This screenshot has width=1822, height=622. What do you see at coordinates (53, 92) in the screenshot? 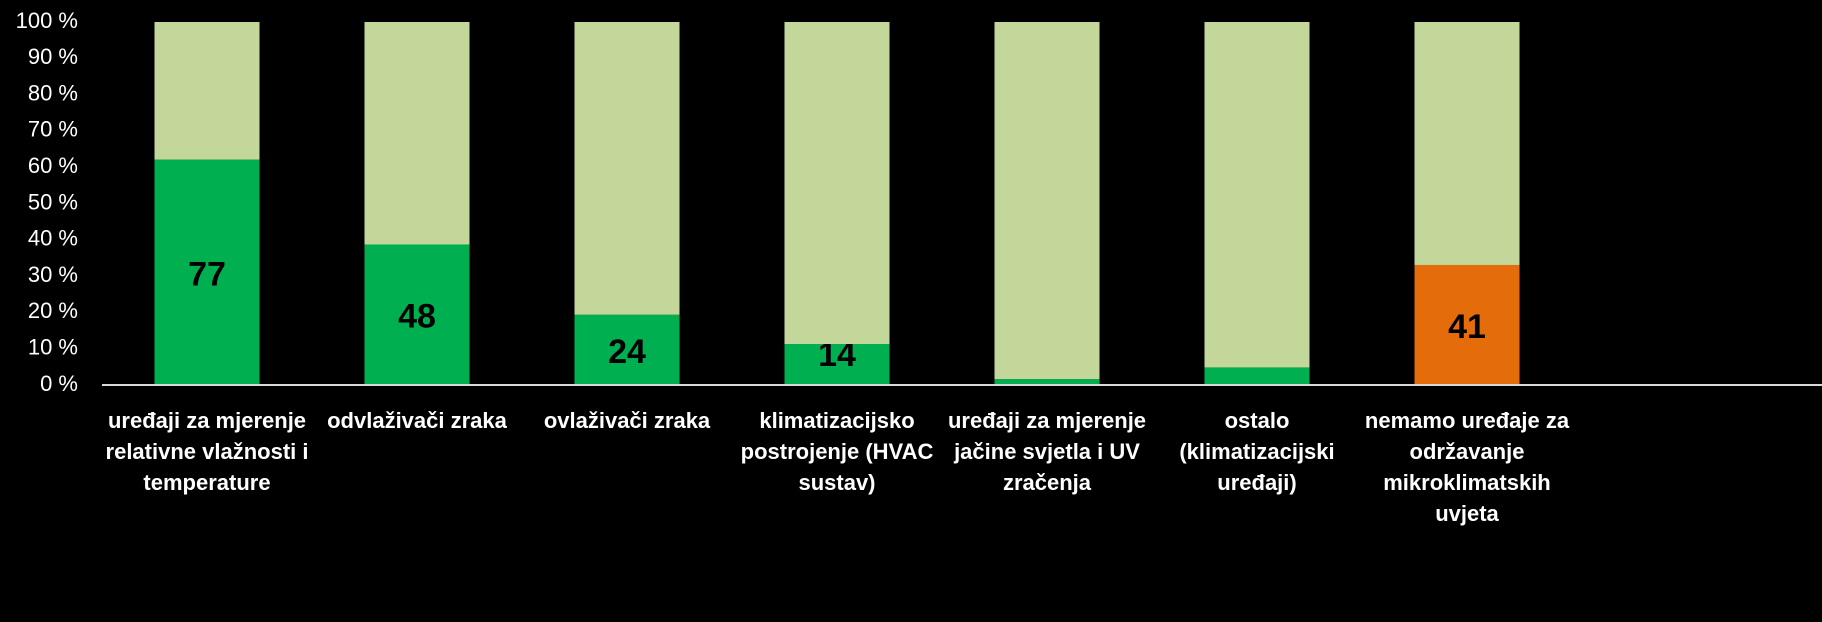
I see `y-tick-label: 80 %` at bounding box center [53, 92].